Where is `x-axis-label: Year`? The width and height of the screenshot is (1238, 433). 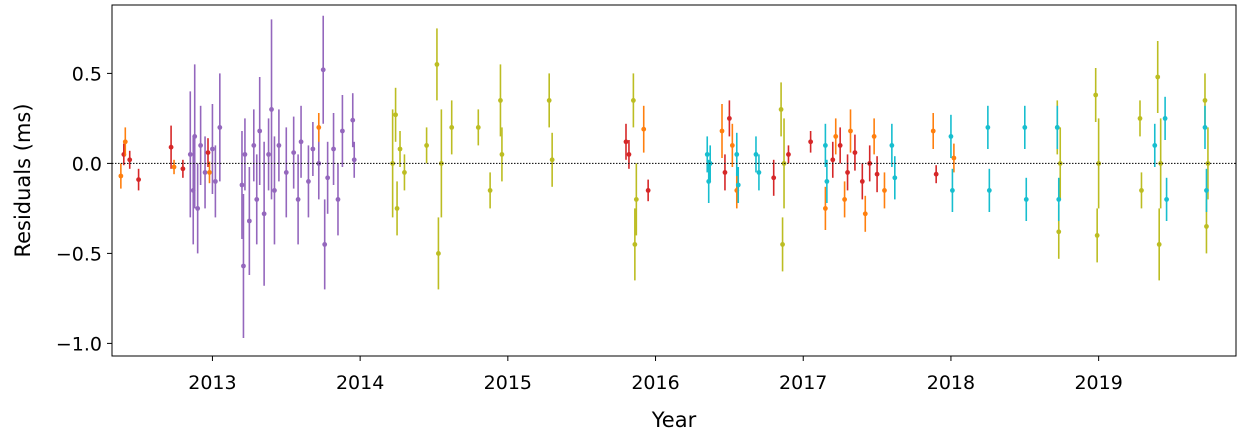 x-axis-label: Year is located at coordinates (674, 420).